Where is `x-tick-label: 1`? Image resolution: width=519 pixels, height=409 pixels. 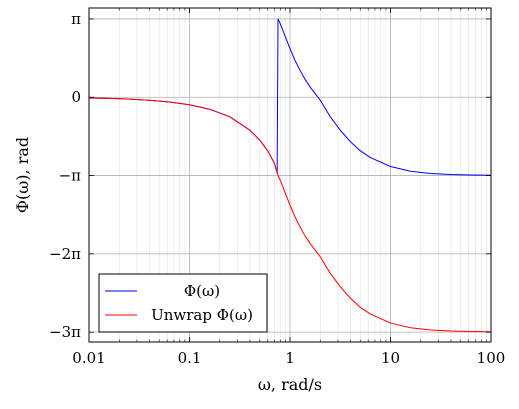 x-tick-label: 1 is located at coordinates (290, 358).